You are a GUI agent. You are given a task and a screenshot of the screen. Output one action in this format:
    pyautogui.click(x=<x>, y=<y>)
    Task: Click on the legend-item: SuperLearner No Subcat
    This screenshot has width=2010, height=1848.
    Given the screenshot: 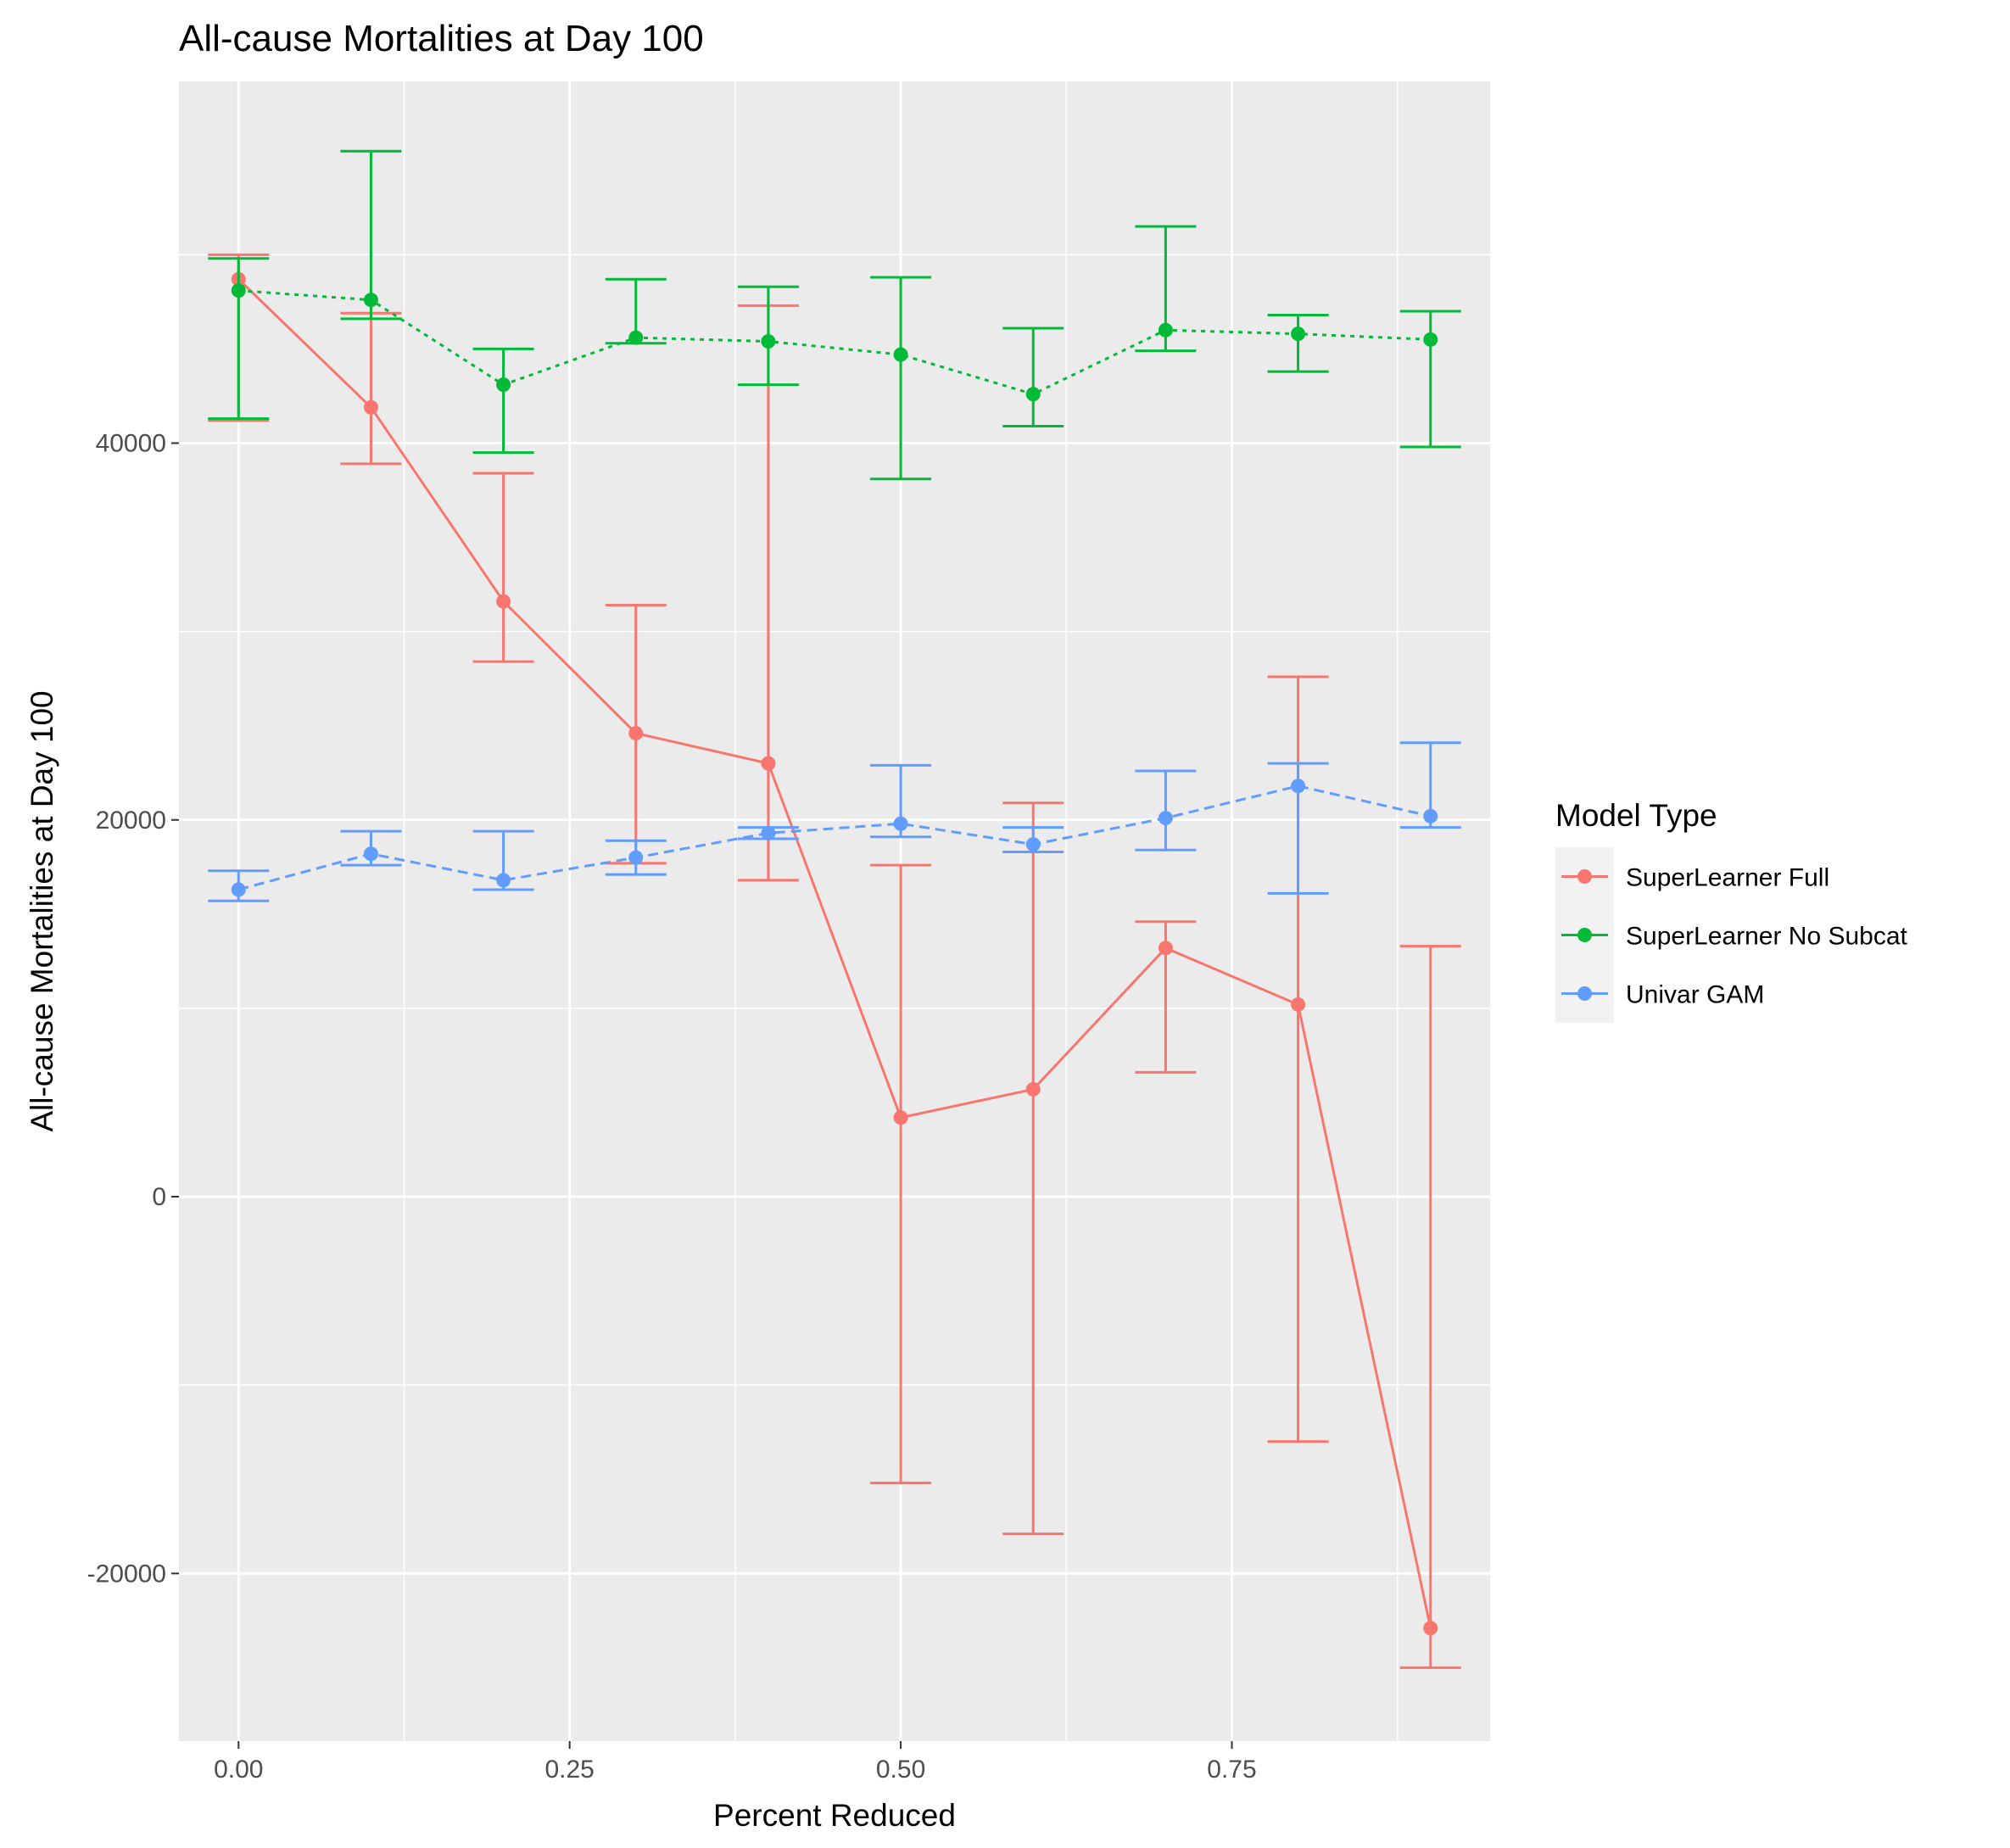 What is the action you would take?
    pyautogui.click(x=1731, y=935)
    